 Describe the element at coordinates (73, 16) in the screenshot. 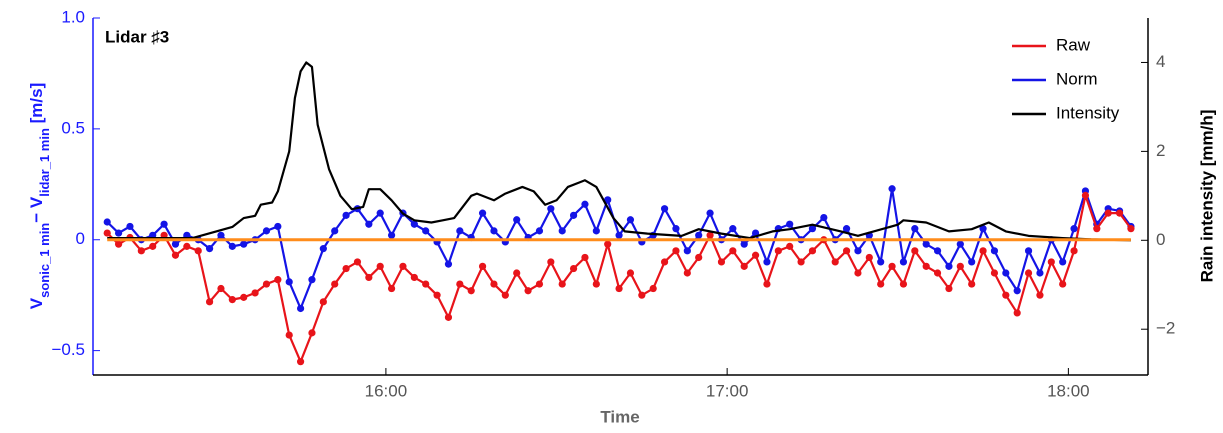

I see `y-tick-label: 1.0` at that location.